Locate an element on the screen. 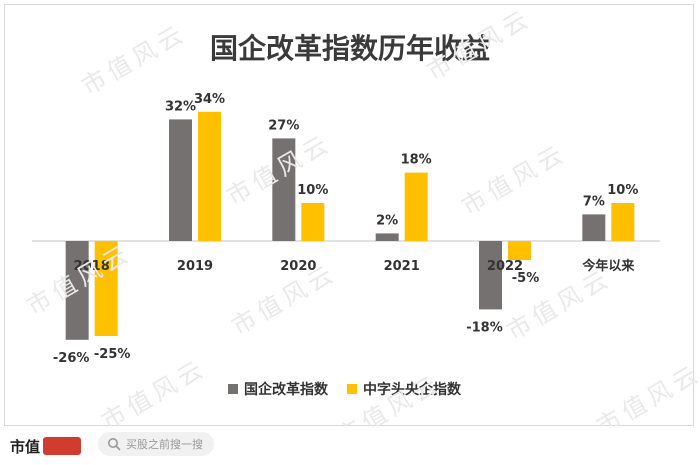 This screenshot has height=465, width=700. x-tick-label: 2020 is located at coordinates (298, 266).